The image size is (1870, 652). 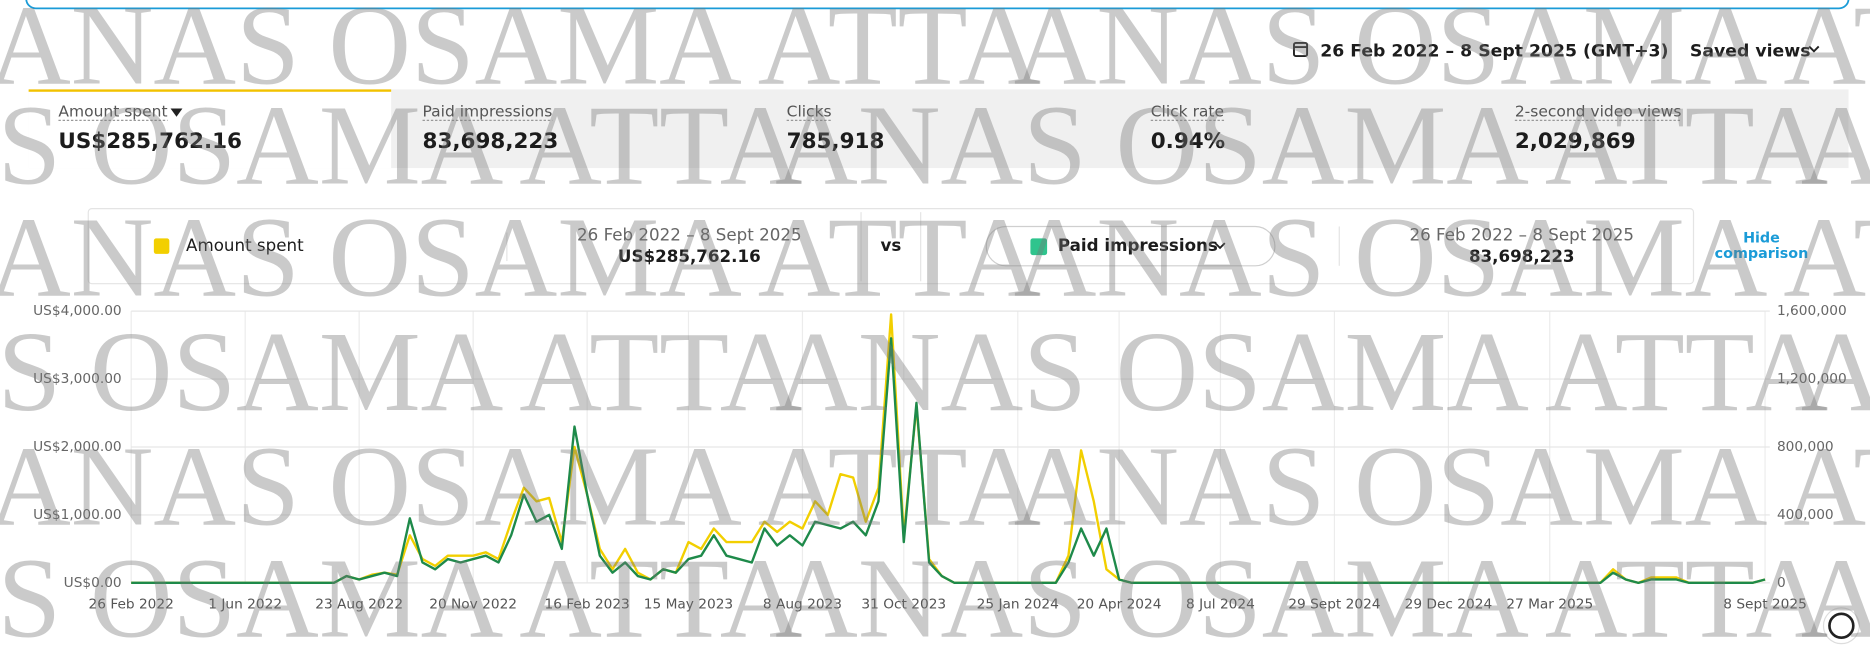 What do you see at coordinates (1449, 604) in the screenshot?
I see `x-tick-label: 29 Dec 2024` at bounding box center [1449, 604].